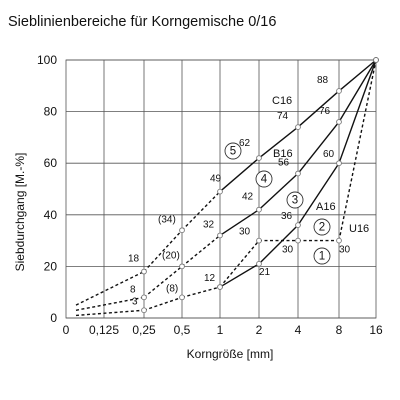 The image size is (400, 400). I want to click on value-label-c16: 18, so click(134, 259).